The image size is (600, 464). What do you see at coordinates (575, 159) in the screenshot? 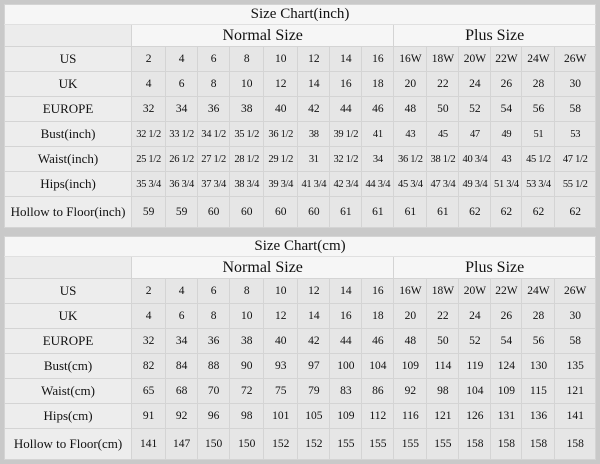
I see `size-value-cell: 47 1/2` at bounding box center [575, 159].